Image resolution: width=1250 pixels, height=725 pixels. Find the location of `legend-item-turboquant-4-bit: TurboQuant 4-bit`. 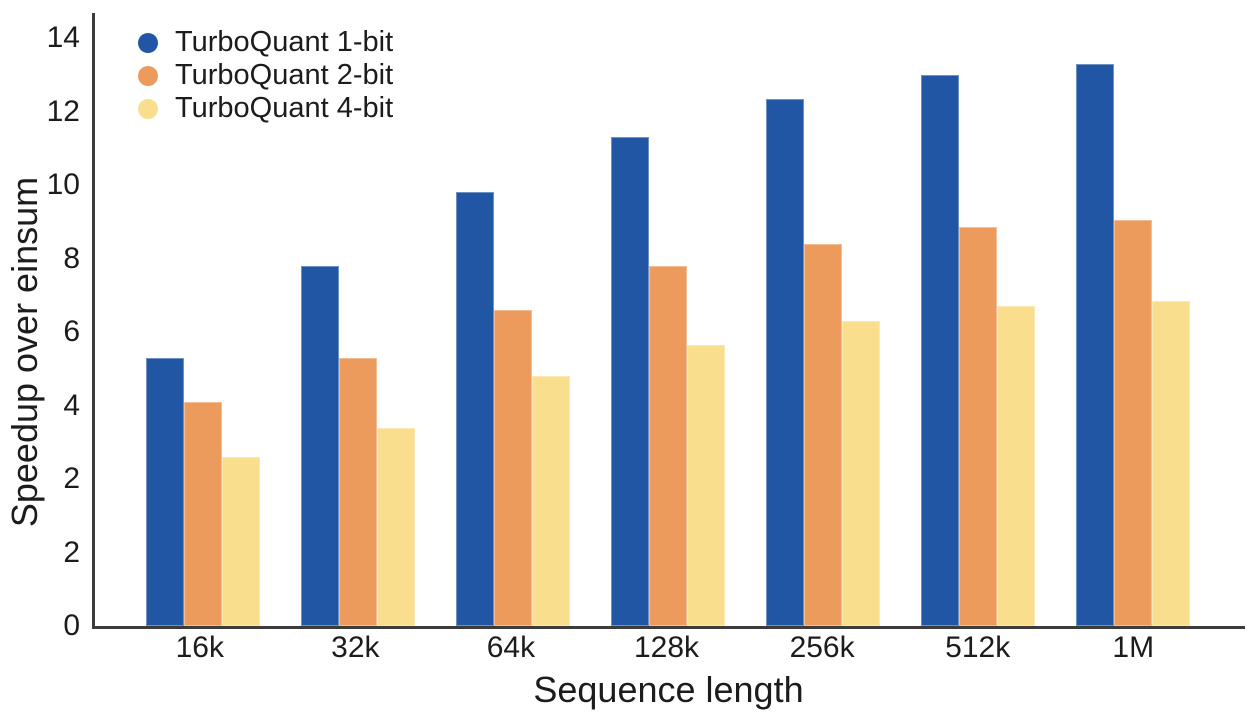

legend-item-turboquant-4-bit: TurboQuant 4-bit is located at coordinates (265, 108).